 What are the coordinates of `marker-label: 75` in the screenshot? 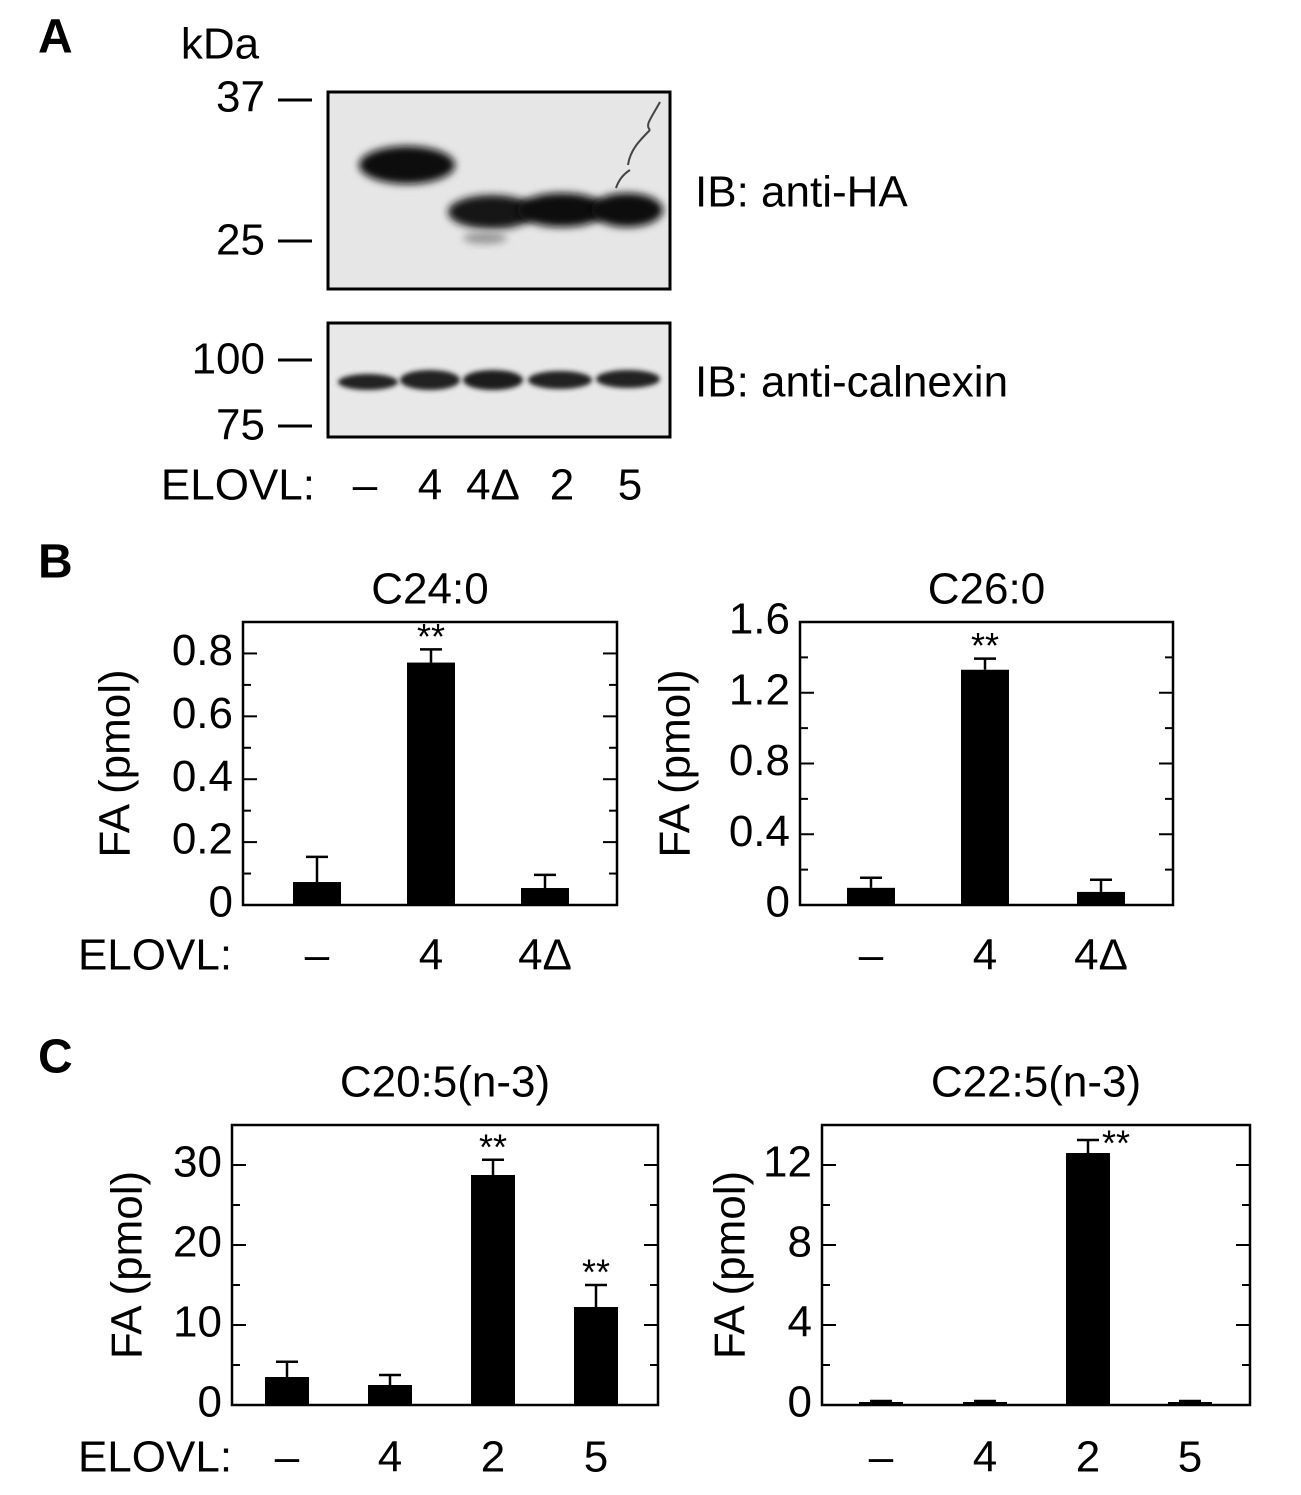 It's located at (240, 425).